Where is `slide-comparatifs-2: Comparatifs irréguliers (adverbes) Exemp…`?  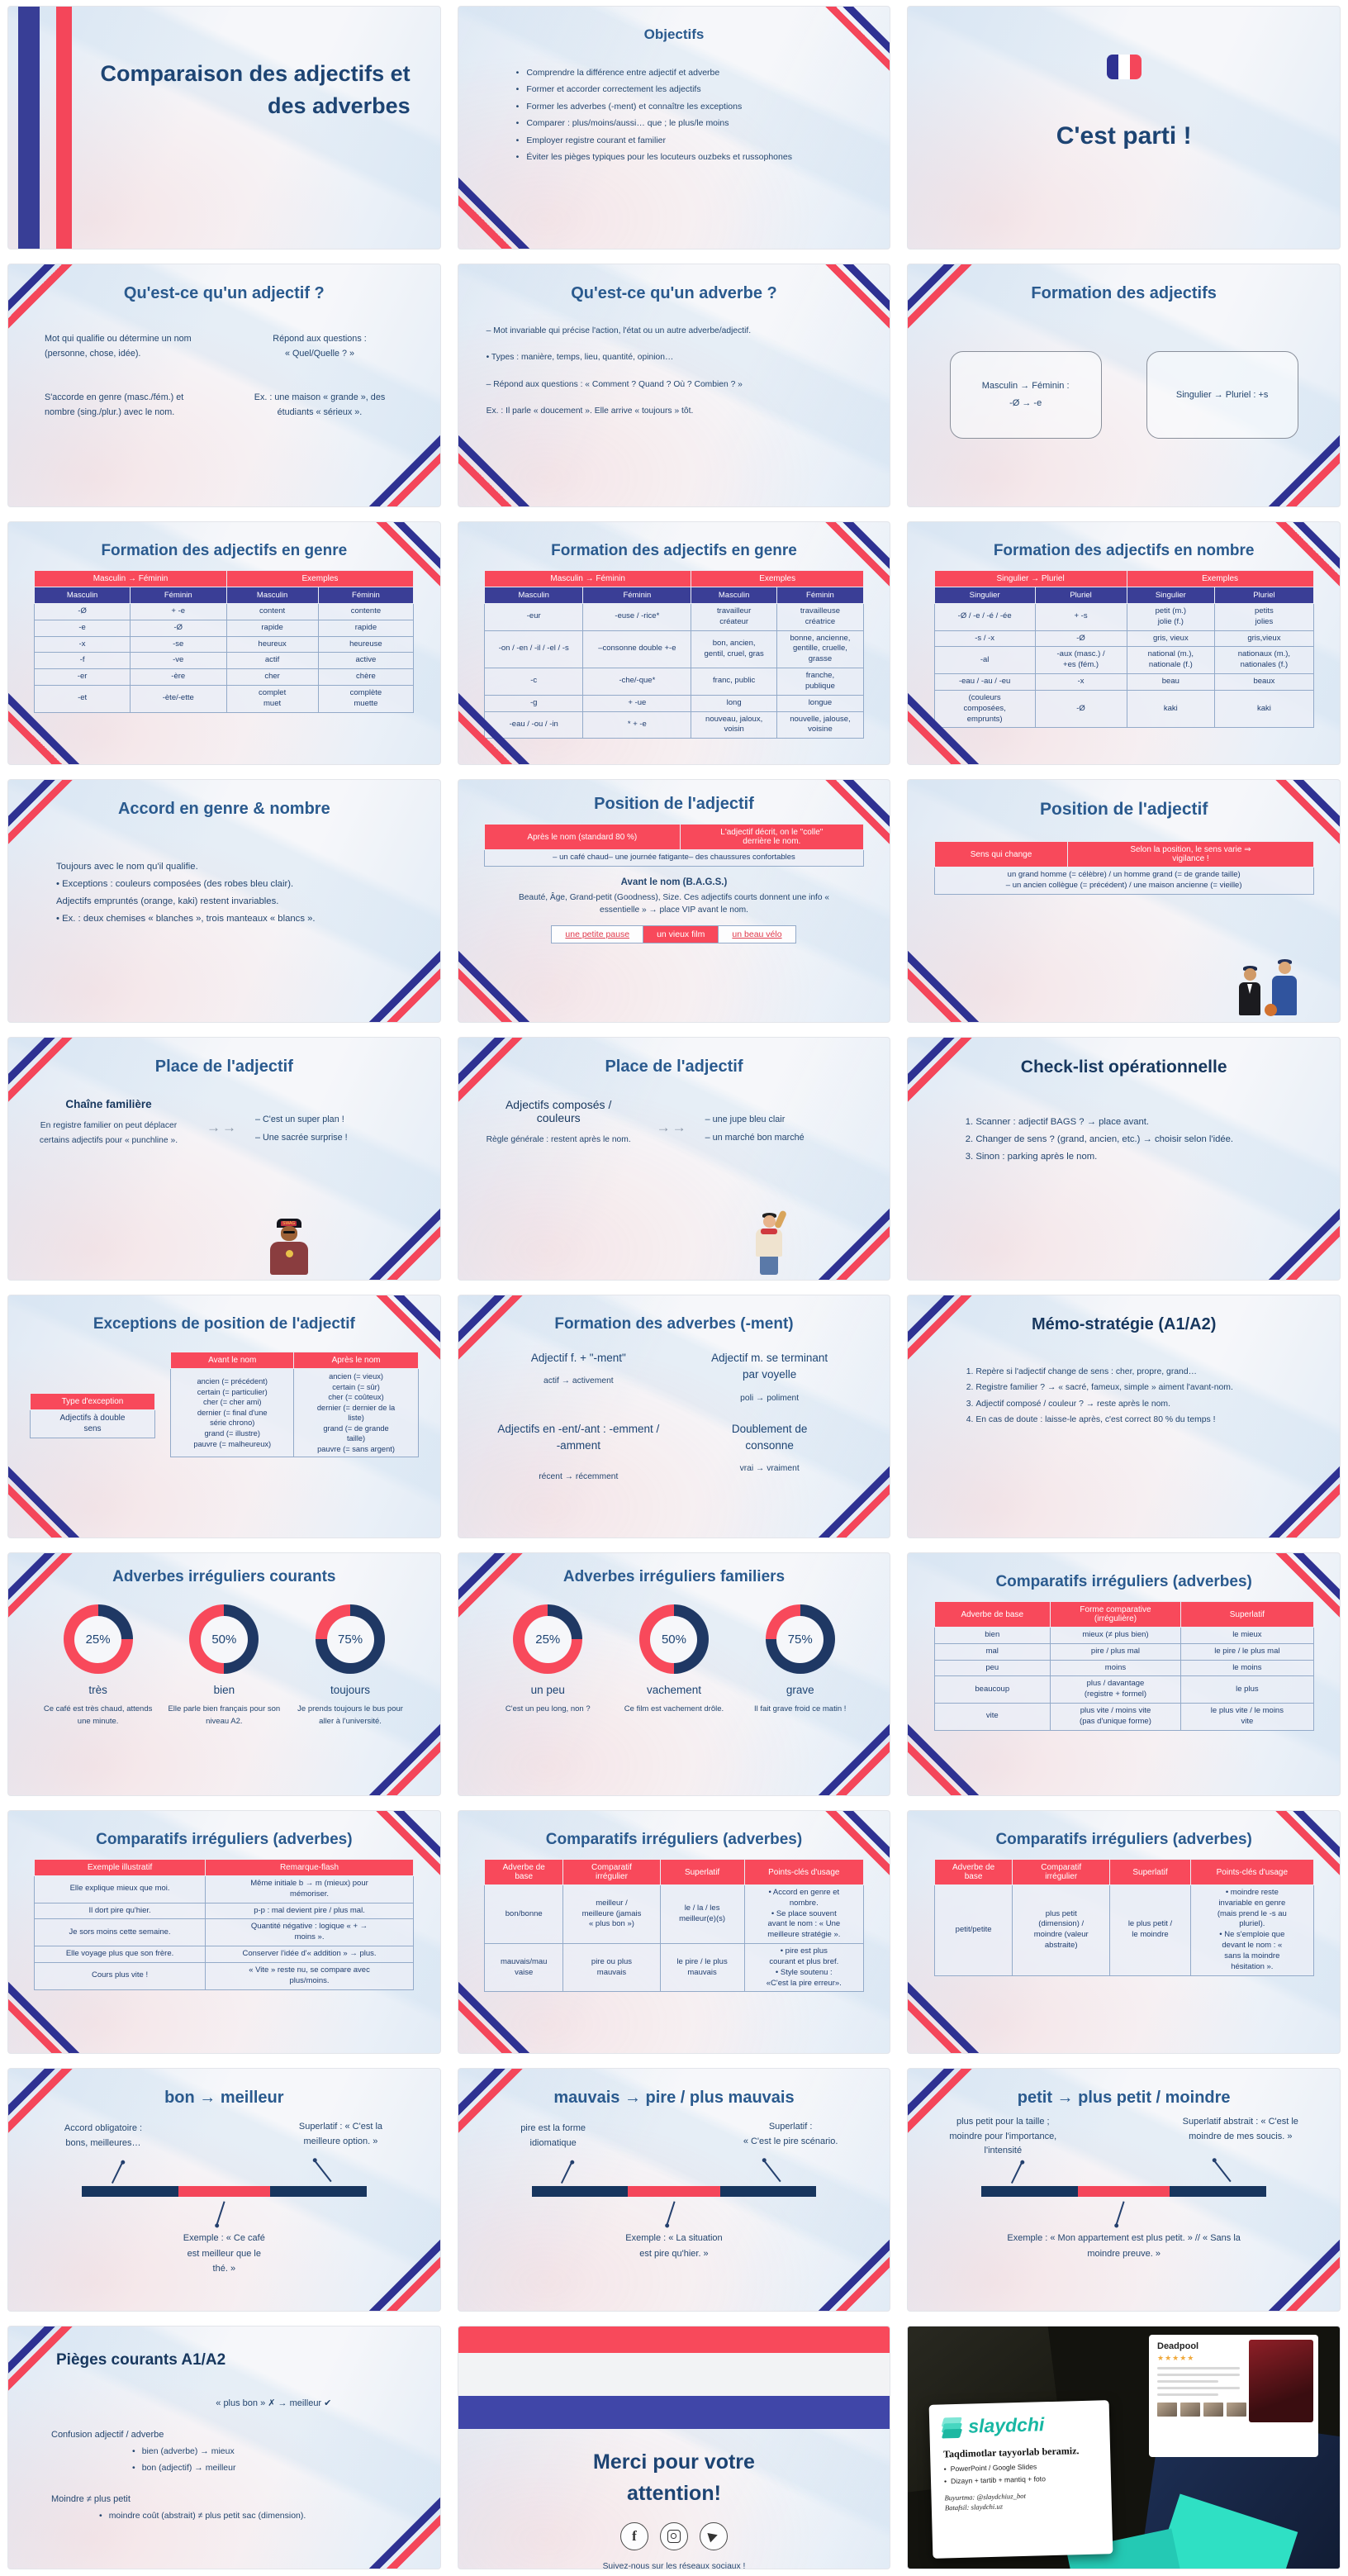
slide-comparatifs-2: Comparatifs irréguliers (adverbes) Exemp… is located at coordinates (224, 1932).